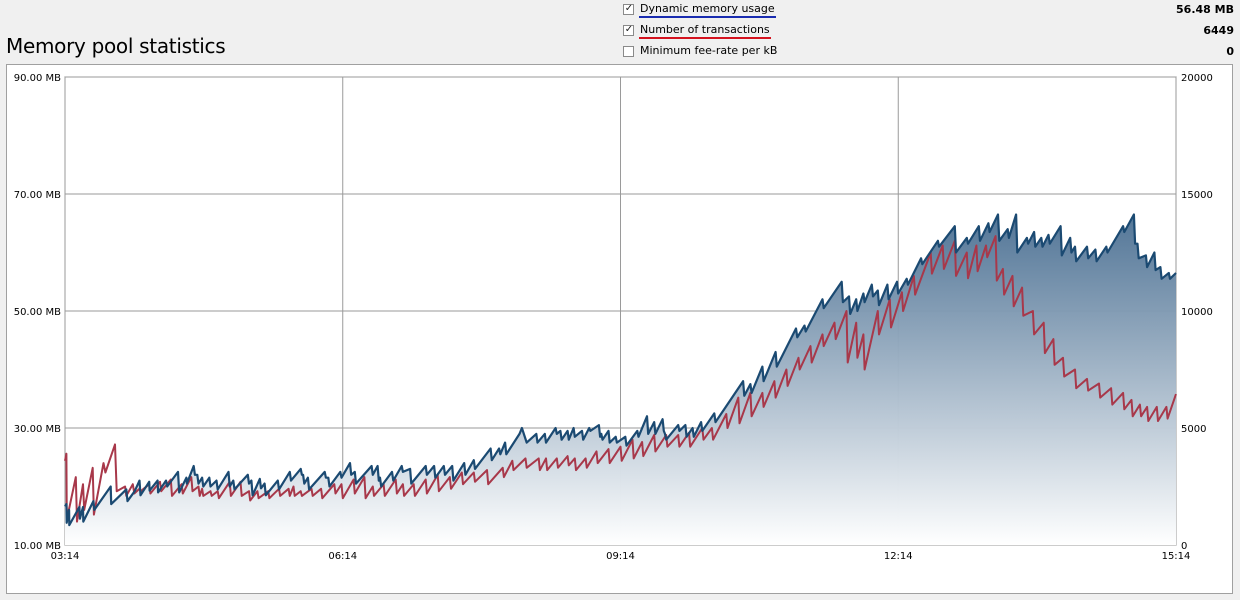 This screenshot has height=600, width=1240. What do you see at coordinates (705, 29) in the screenshot?
I see `legend-label-transactions: Number of transactions` at bounding box center [705, 29].